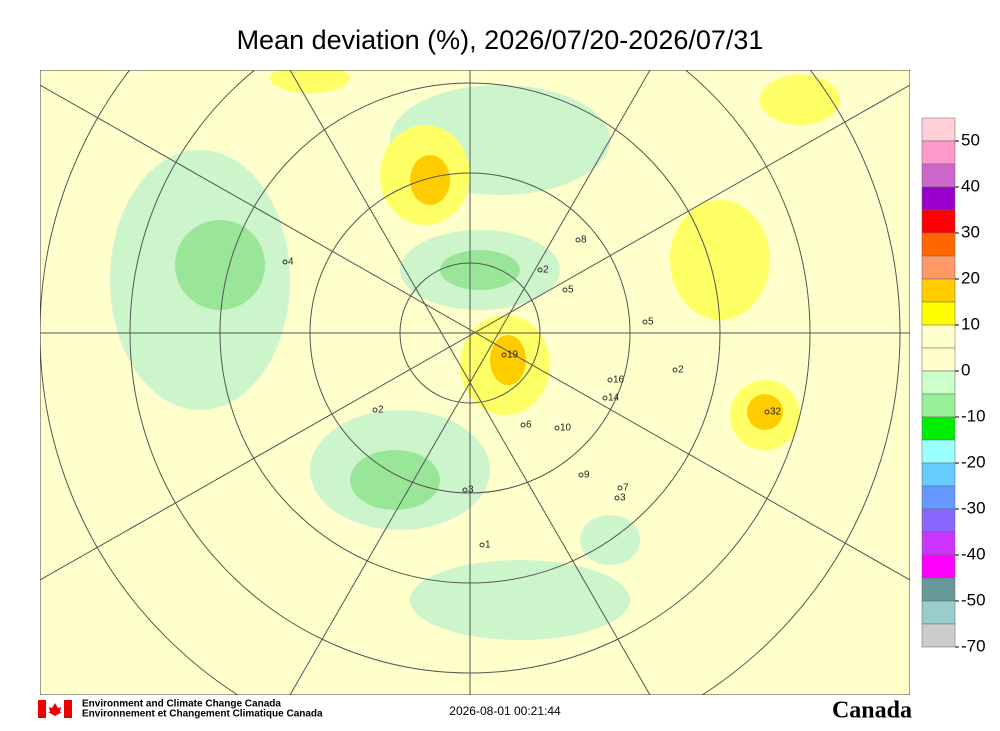 Image resolution: width=1000 pixels, height=731 pixels. I want to click on station-value: 16, so click(619, 380).